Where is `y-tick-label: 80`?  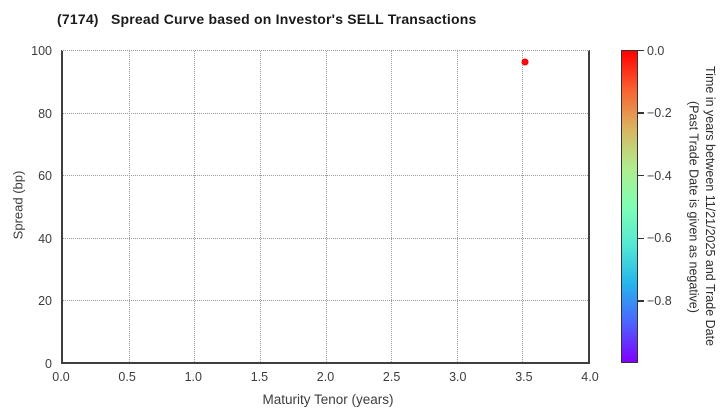 y-tick-label: 80 is located at coordinates (45, 113).